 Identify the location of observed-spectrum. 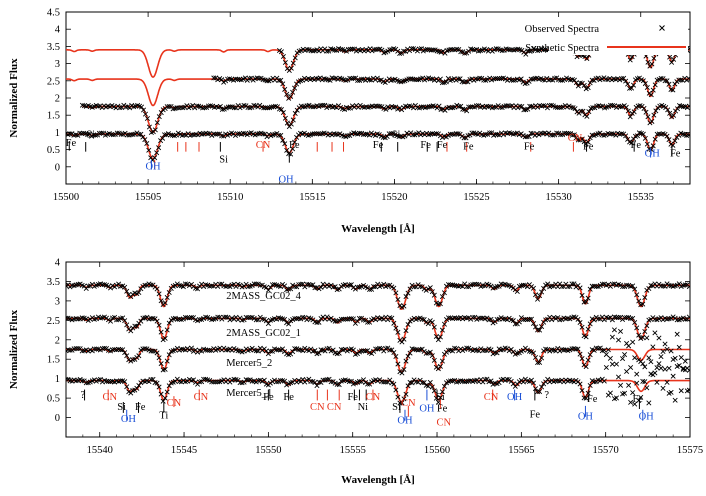
(378, 146).